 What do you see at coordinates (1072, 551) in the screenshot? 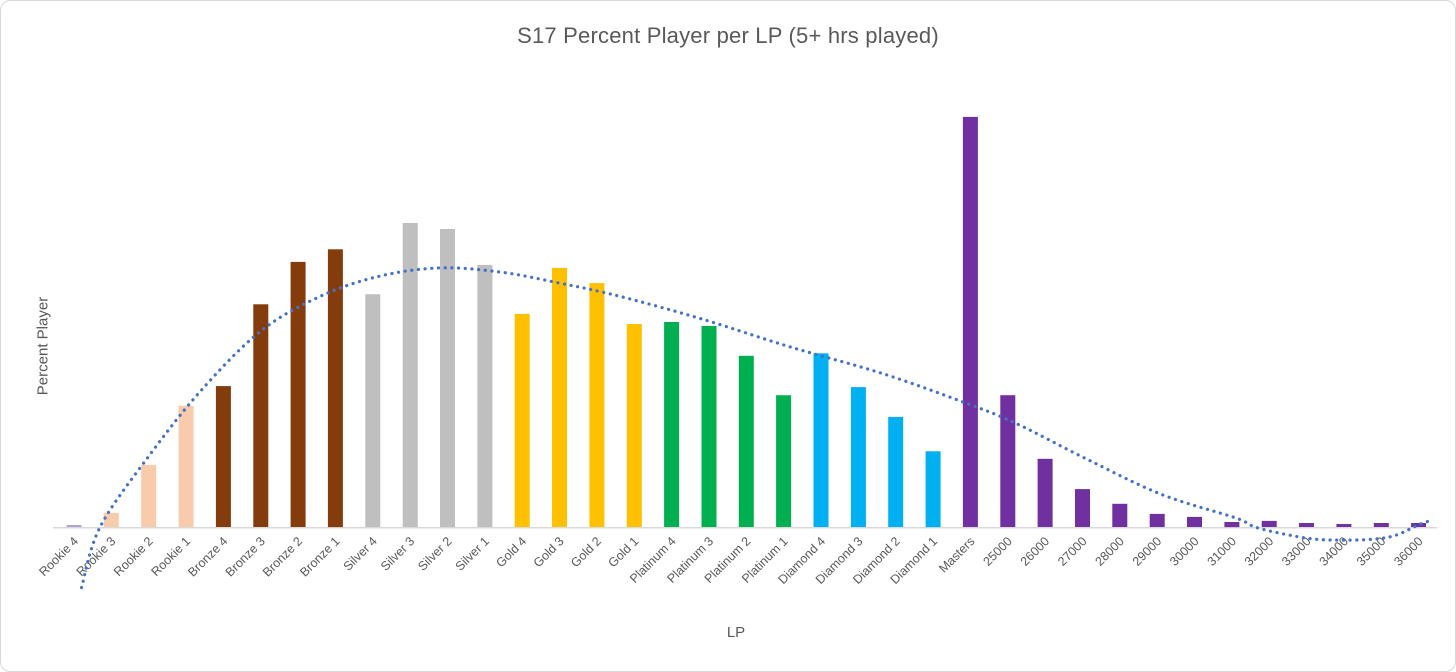
I see `x-tick-label-27000: 27000` at bounding box center [1072, 551].